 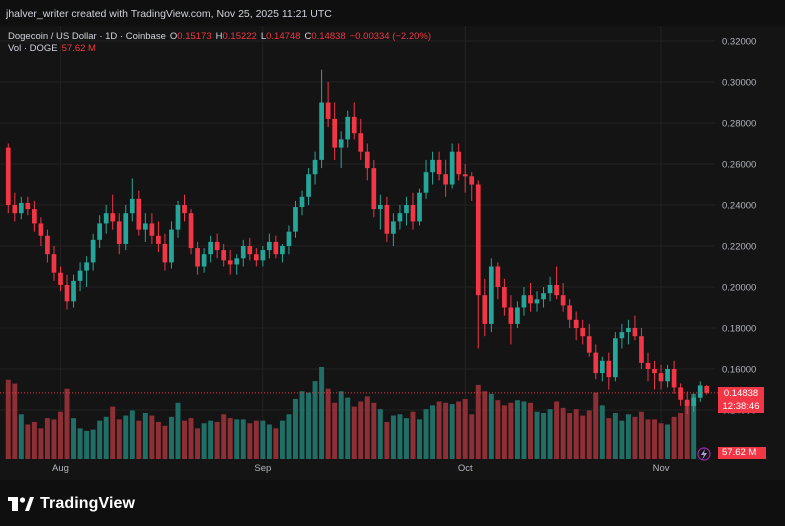 What do you see at coordinates (33, 48) in the screenshot?
I see `volume-label: Vol · DOGE` at bounding box center [33, 48].